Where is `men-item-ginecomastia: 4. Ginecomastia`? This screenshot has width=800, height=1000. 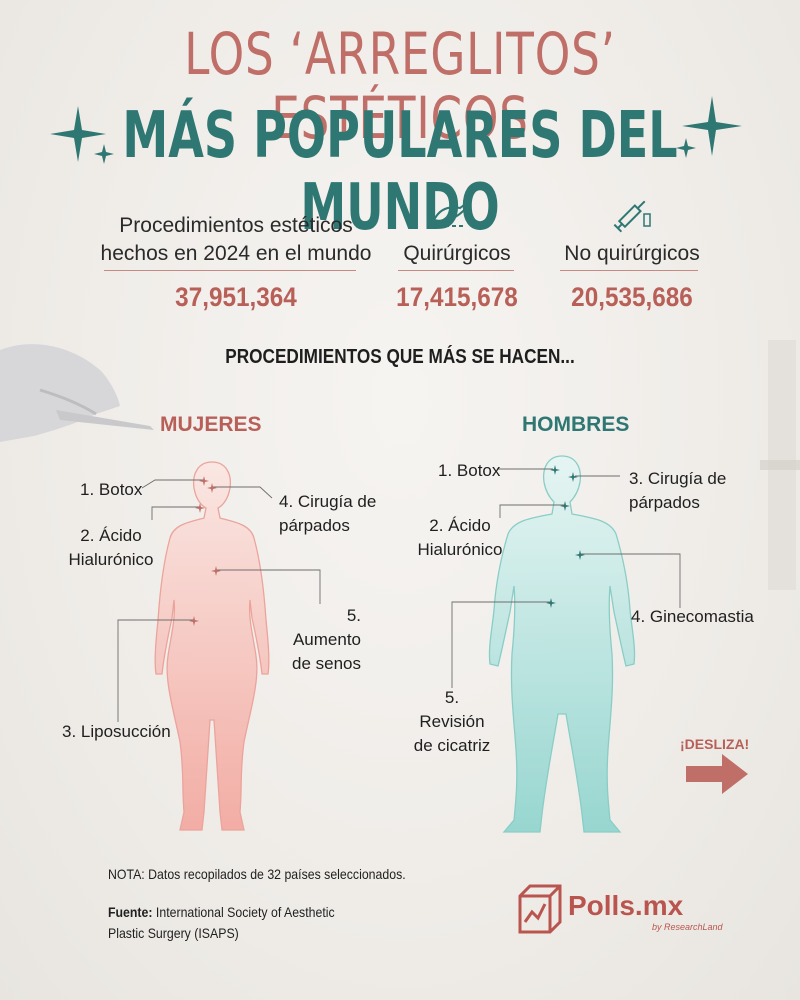 men-item-ginecomastia: 4. Ginecomastia is located at coordinates (692, 616).